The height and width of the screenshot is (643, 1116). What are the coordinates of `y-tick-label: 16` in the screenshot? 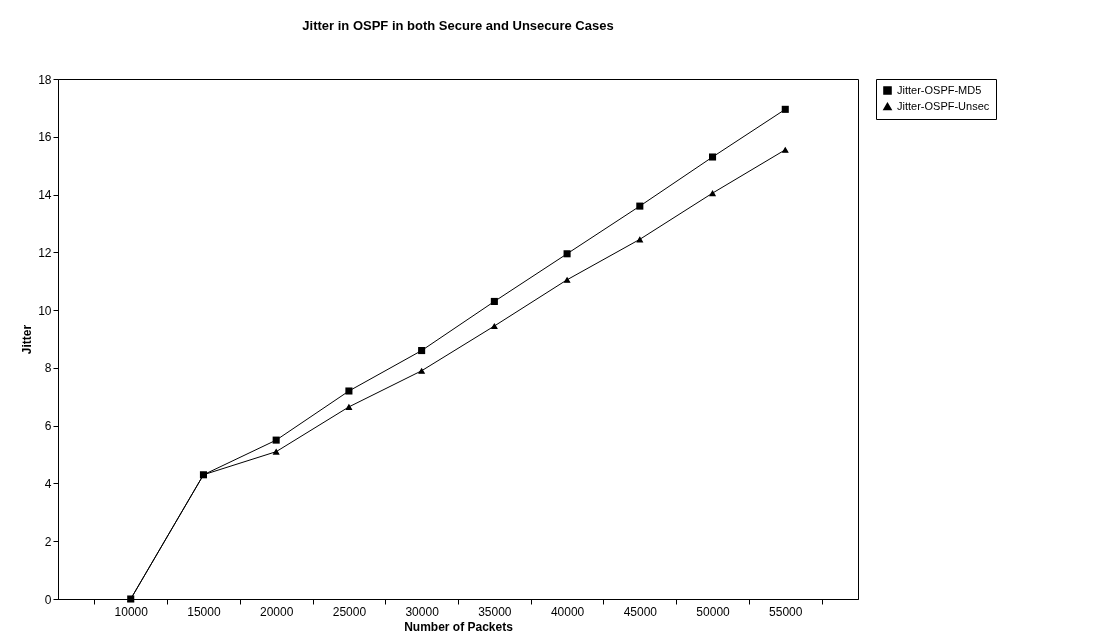 It's located at (45, 137).